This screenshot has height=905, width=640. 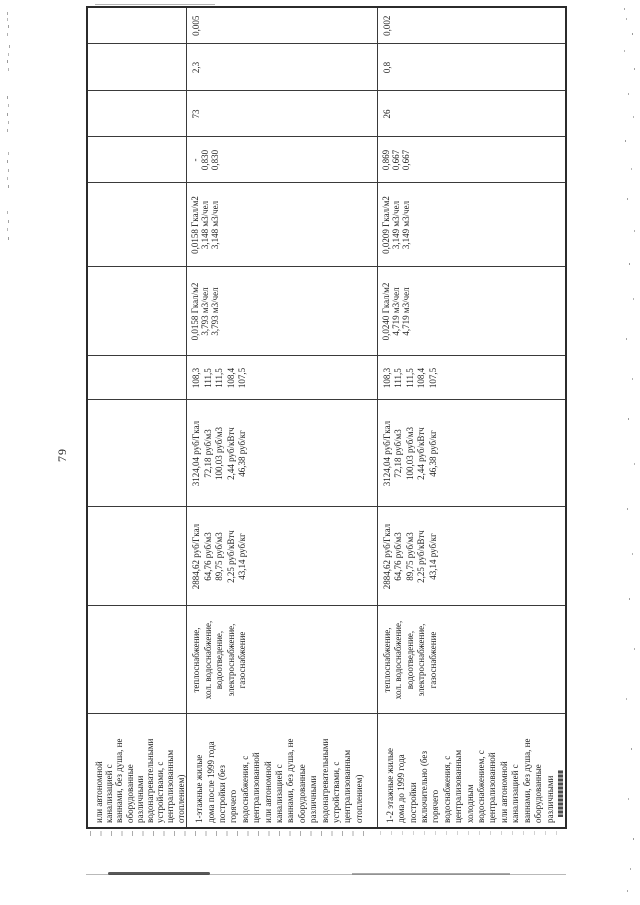 What do you see at coordinates (471, 311) in the screenshot?
I see `cell-norm-a: 0,0240 Гкал/м2 4,719 м3/чел 4,719 м3/чел` at bounding box center [471, 311].